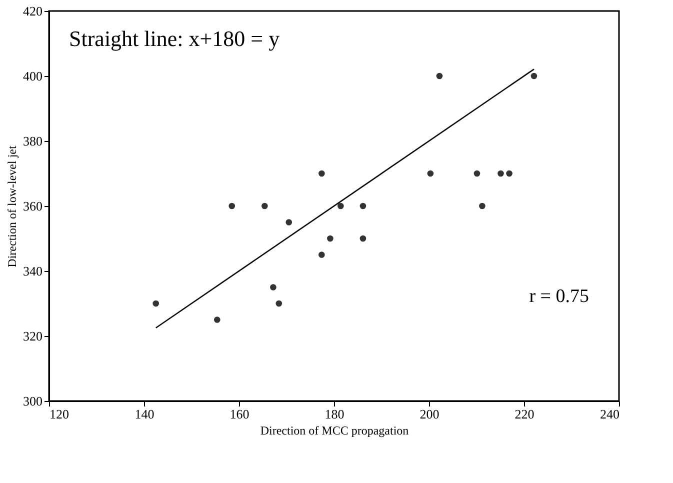  I want to click on y-tick-label: 300, so click(32, 401).